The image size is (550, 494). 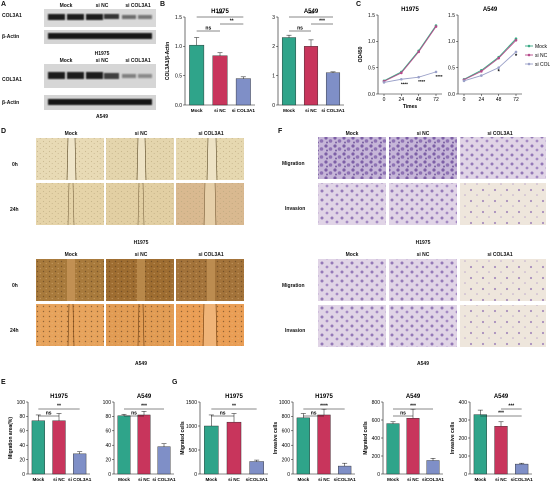 I want to click on category-label: si COL3A1, so click(x=164, y=479).